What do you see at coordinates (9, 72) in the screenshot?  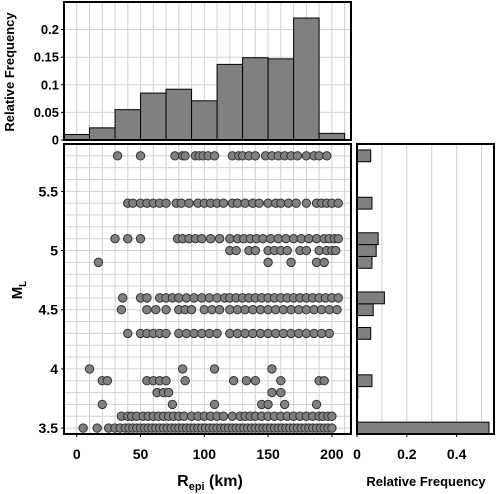 I see `top-histogram-ylabel: Relative Frequency` at bounding box center [9, 72].